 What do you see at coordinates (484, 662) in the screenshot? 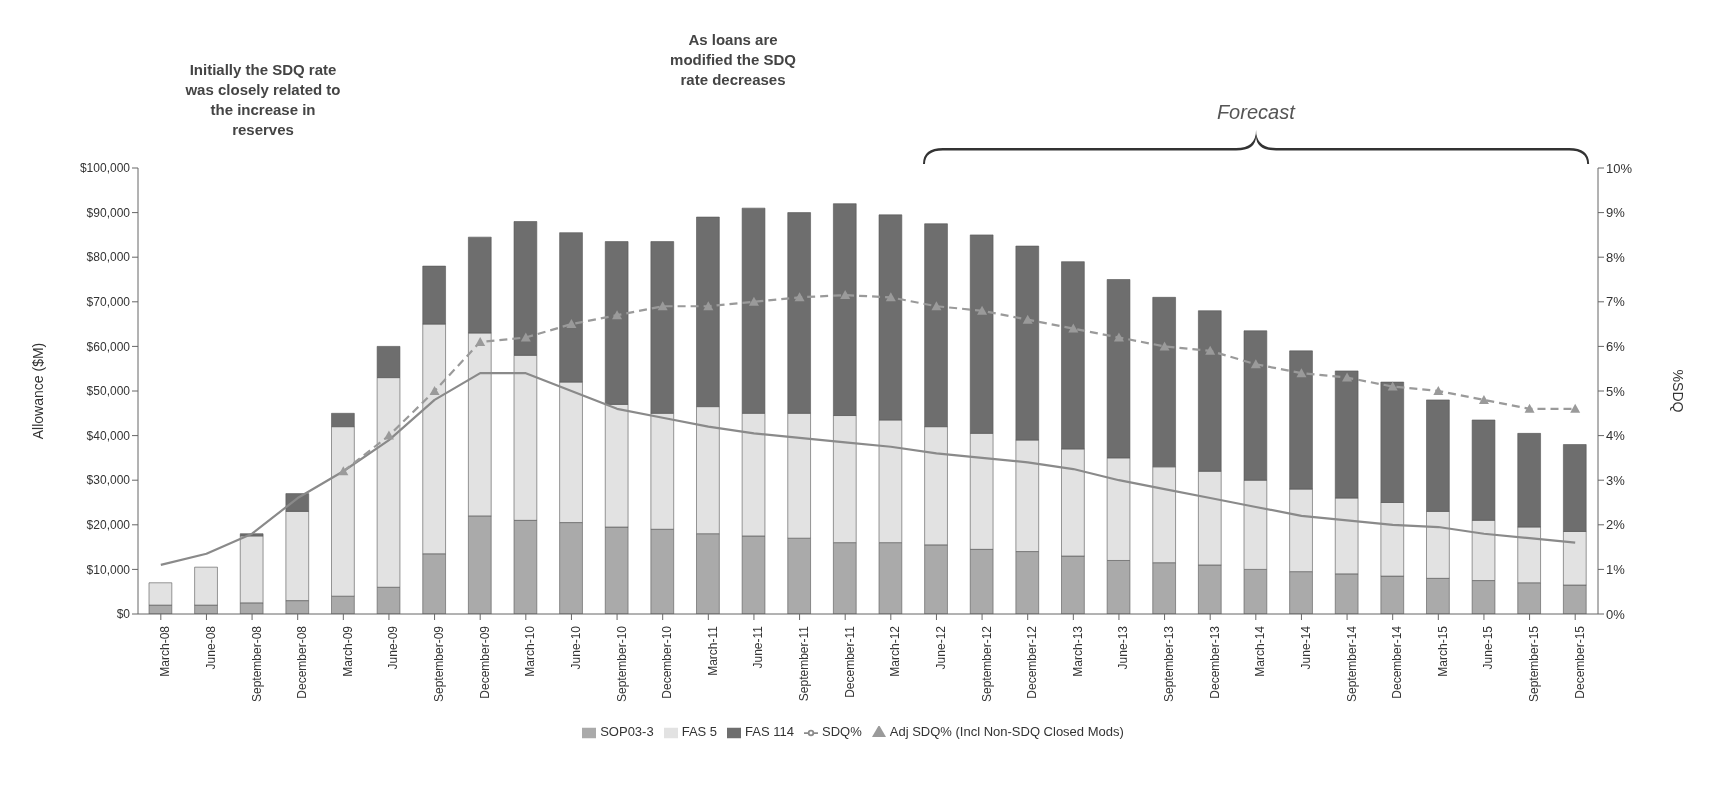
I see `x-tick-label: December-09` at bounding box center [484, 662].